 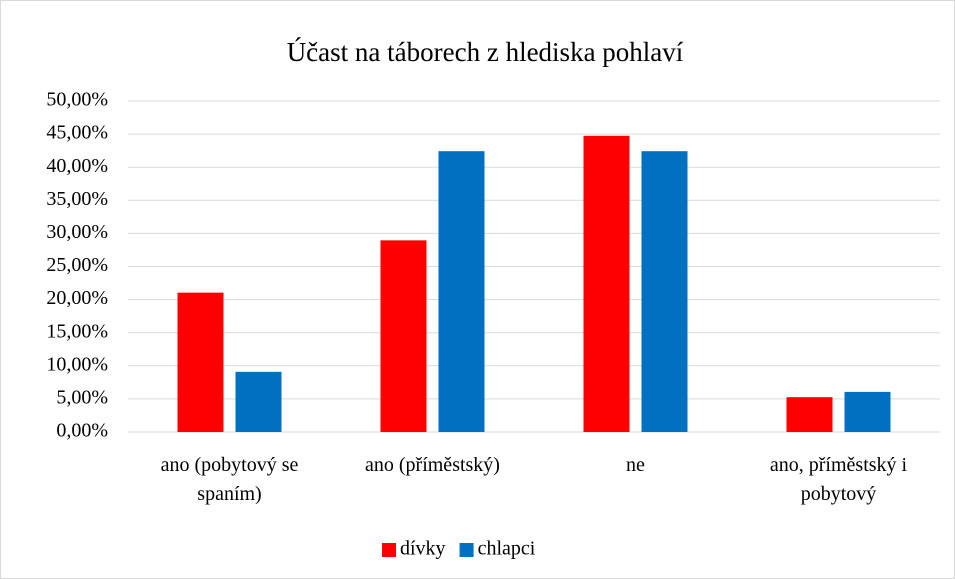 What do you see at coordinates (423, 549) in the screenshot?
I see `legend-label: dívky` at bounding box center [423, 549].